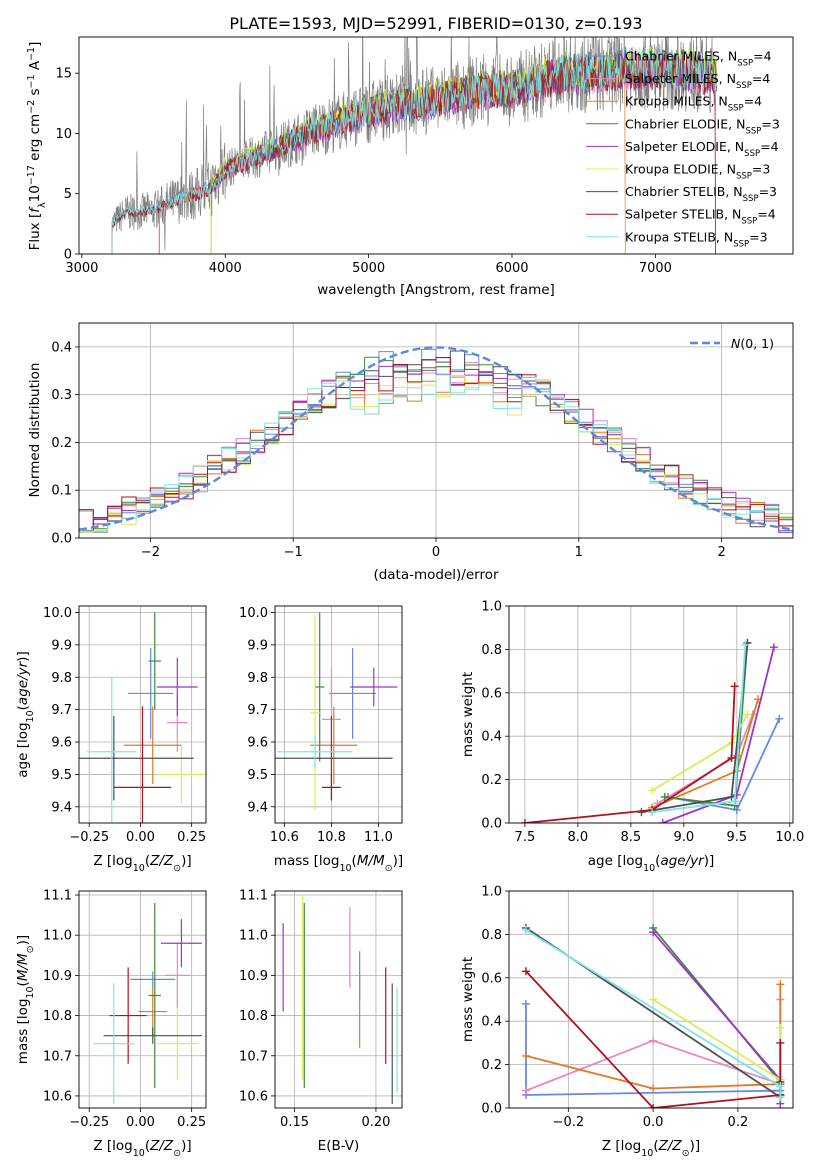 The height and width of the screenshot is (1170, 819). Describe the element at coordinates (436, 290) in the screenshot. I see `label-part: wavelength [Angstrom, rest frame]` at that location.